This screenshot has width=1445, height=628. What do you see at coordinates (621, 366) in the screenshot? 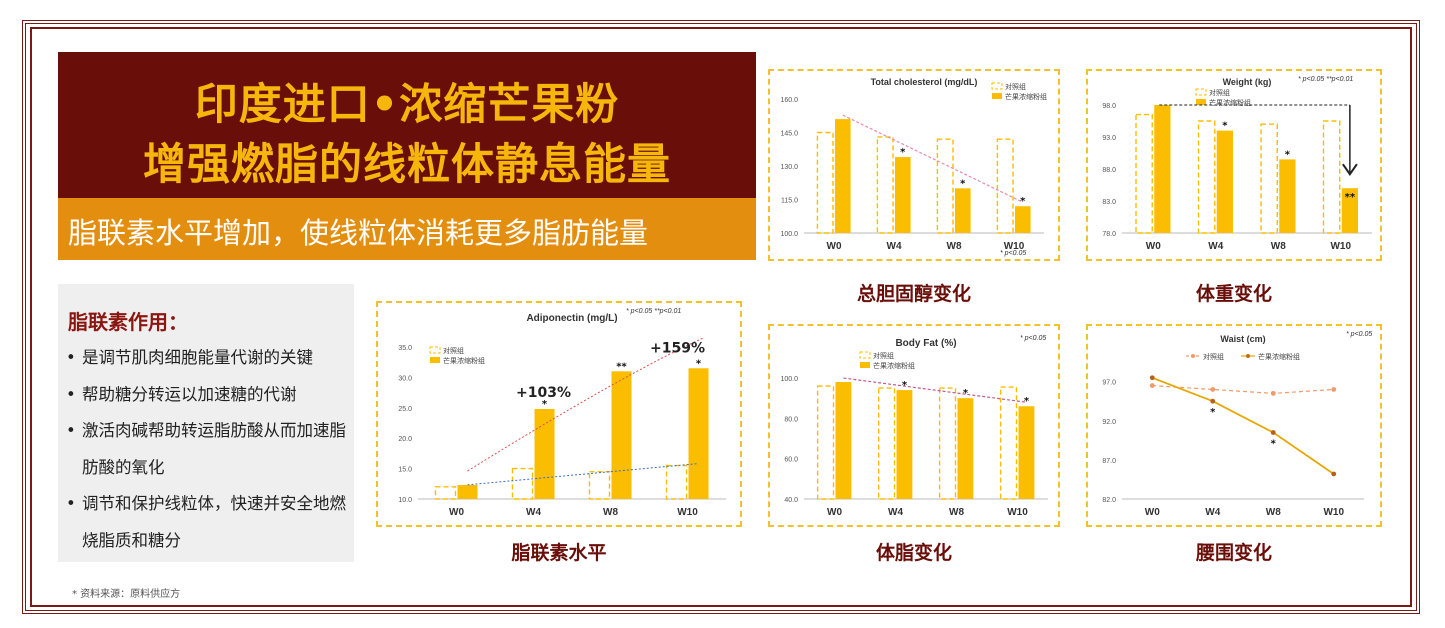
I see `significance-marker: **` at bounding box center [621, 366].